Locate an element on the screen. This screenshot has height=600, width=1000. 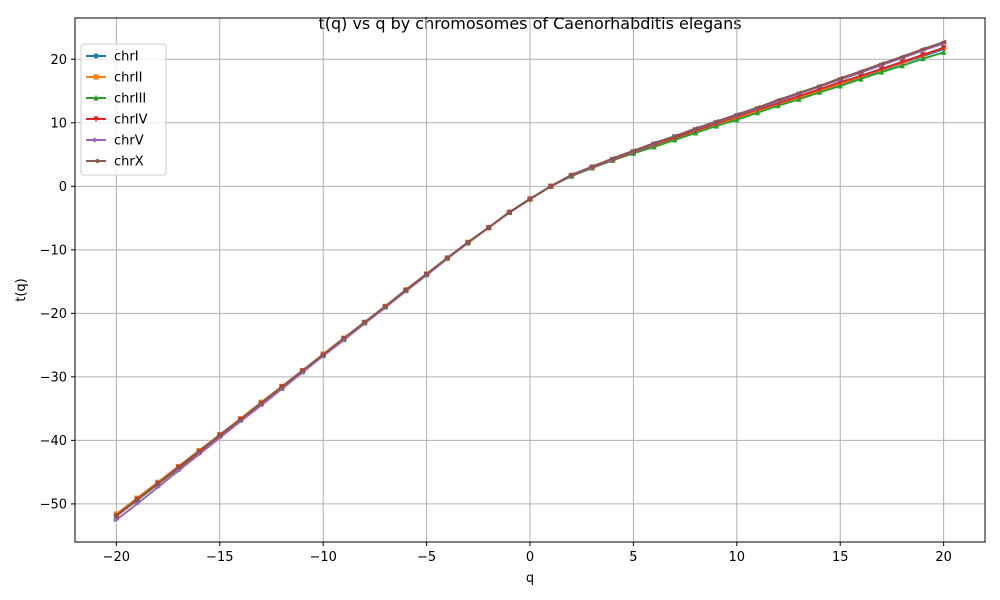
legend-item-chrX: chrX is located at coordinates (115, 162).